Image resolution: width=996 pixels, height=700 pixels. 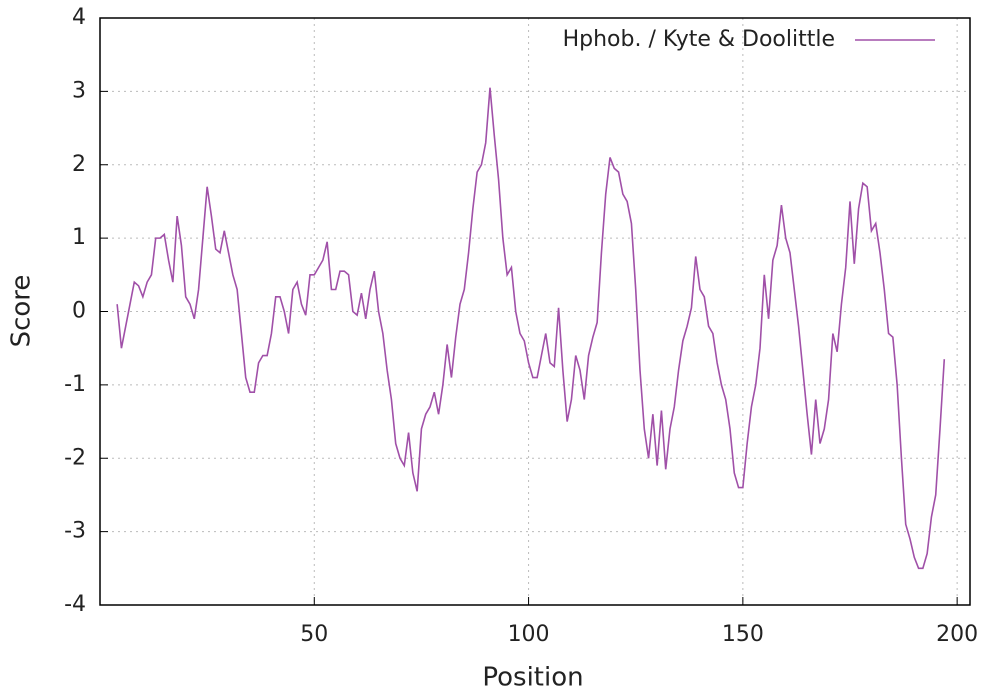 What do you see at coordinates (79, 164) in the screenshot?
I see `y-tick-label: 2` at bounding box center [79, 164].